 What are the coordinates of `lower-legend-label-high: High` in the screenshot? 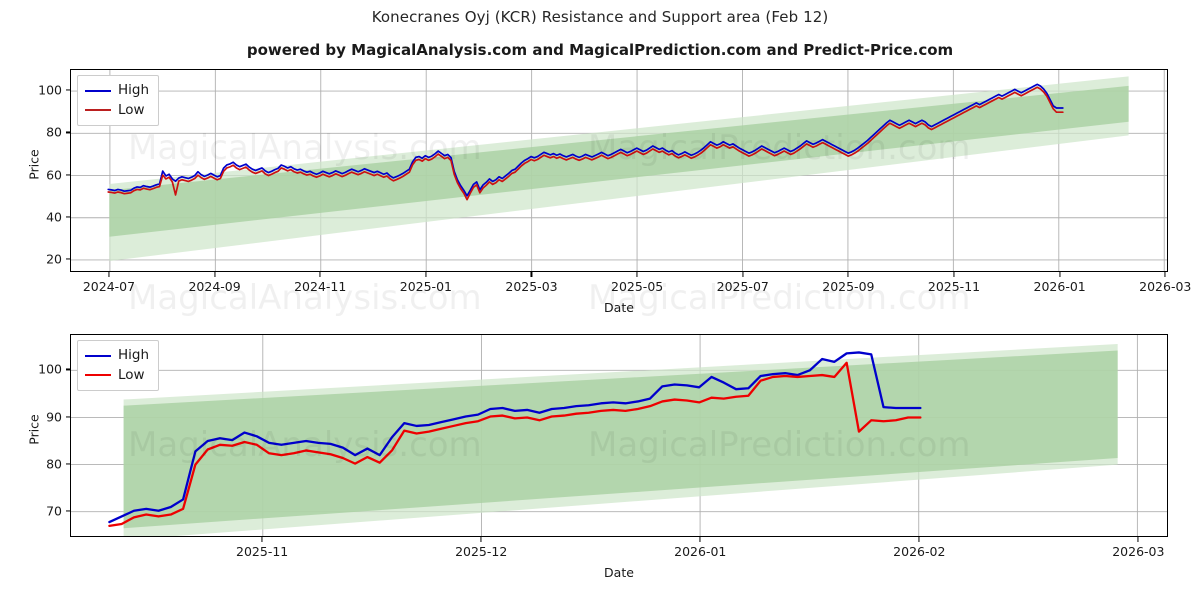 It's located at (134, 355).